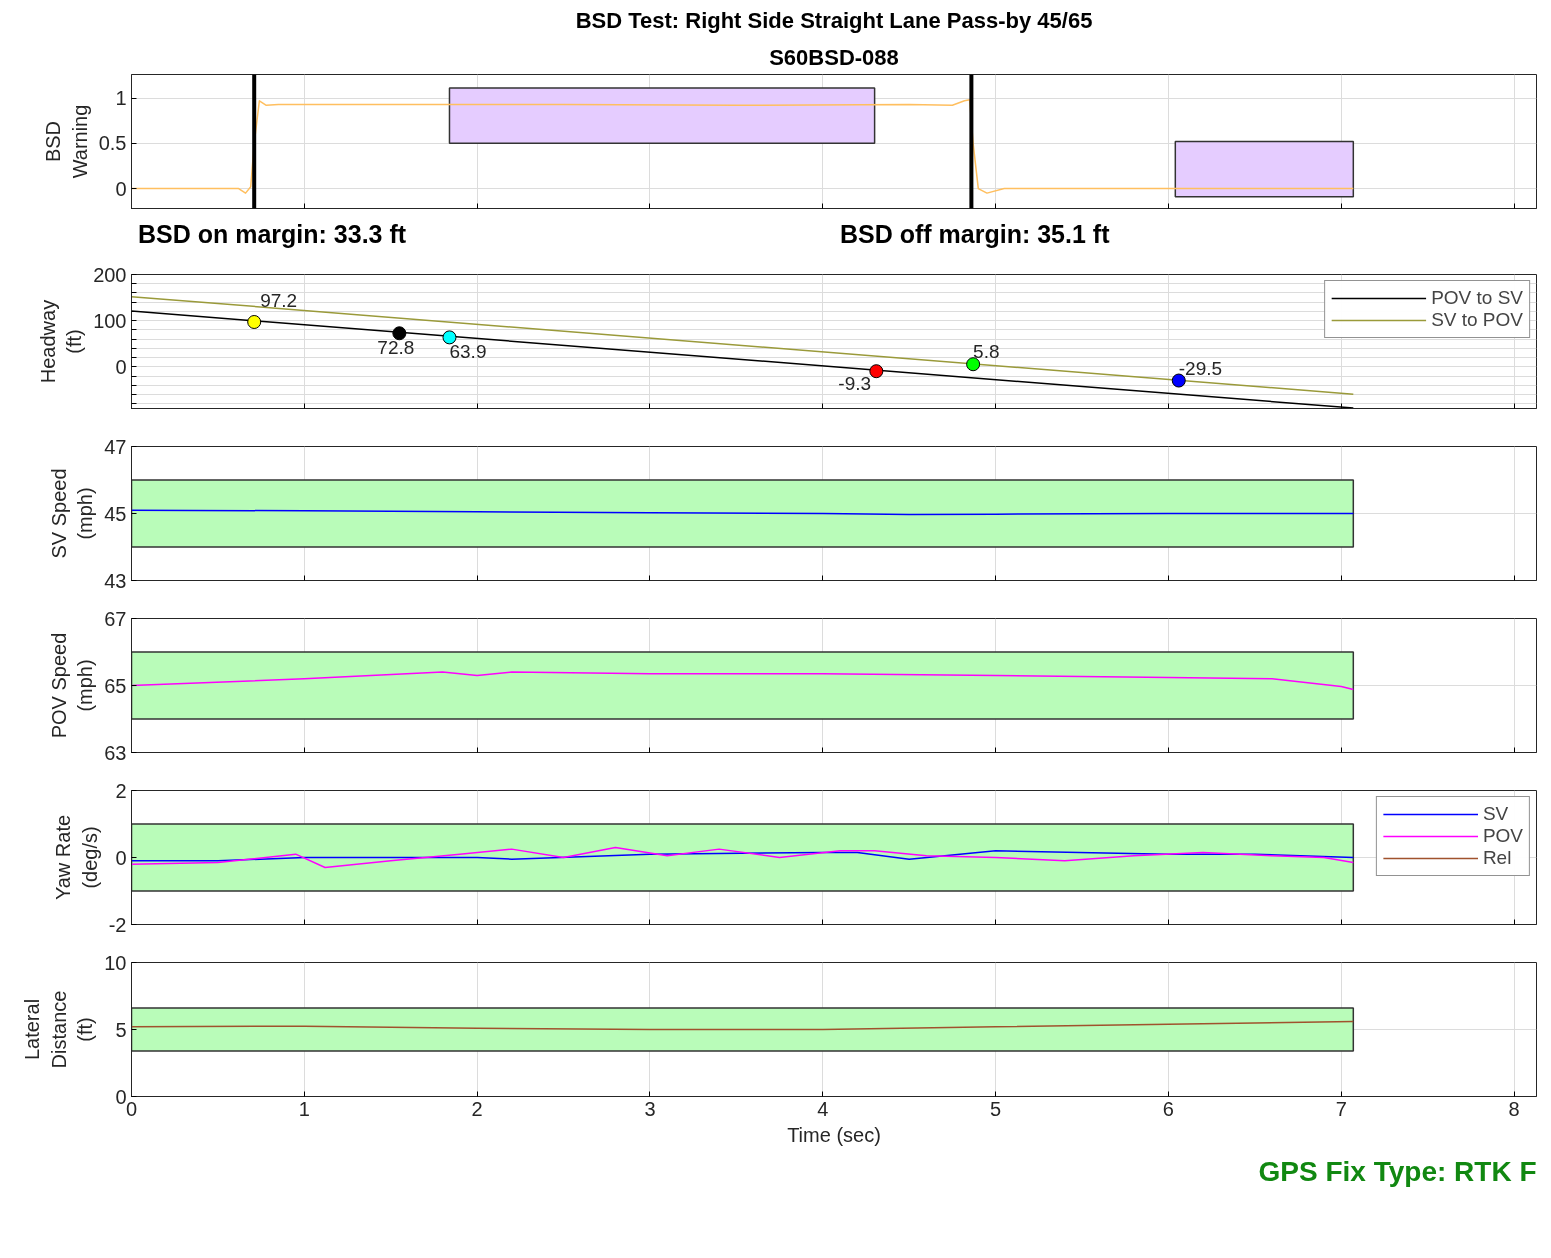  What do you see at coordinates (66, 141) in the screenshot?
I see `y-axis-title: BSD Warning` at bounding box center [66, 141].